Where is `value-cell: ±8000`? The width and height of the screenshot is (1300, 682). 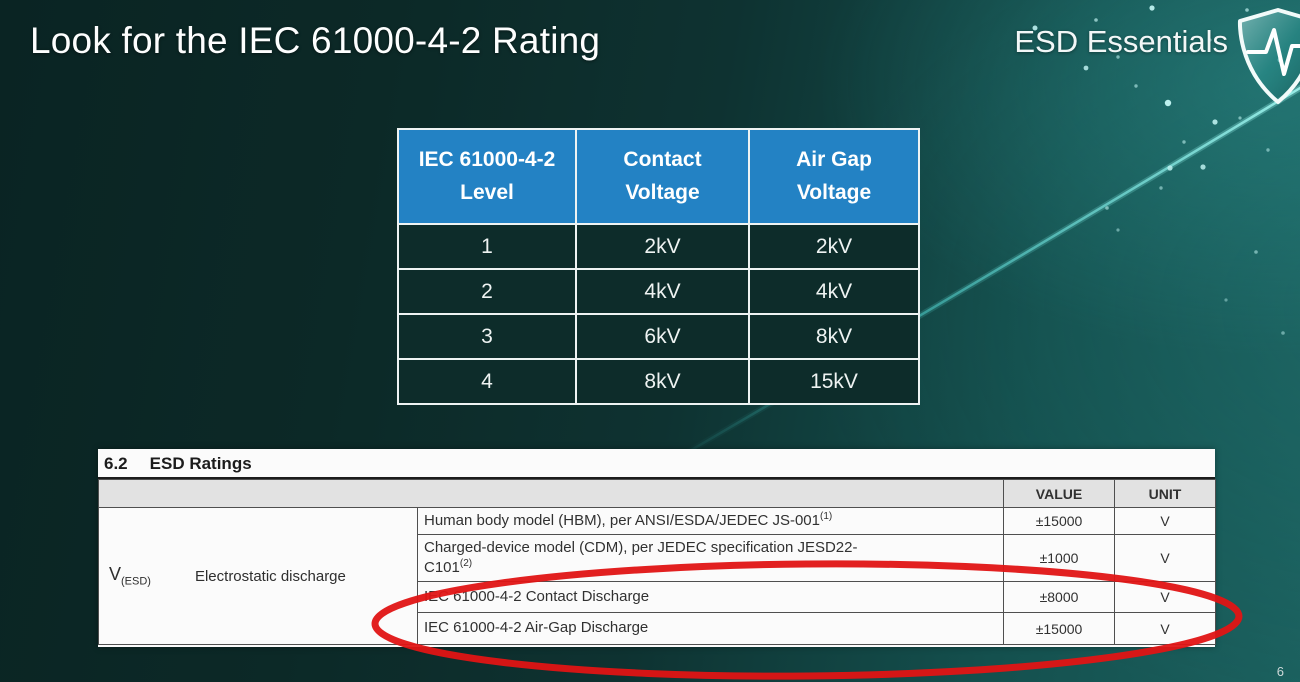 value-cell: ±8000 is located at coordinates (1059, 597).